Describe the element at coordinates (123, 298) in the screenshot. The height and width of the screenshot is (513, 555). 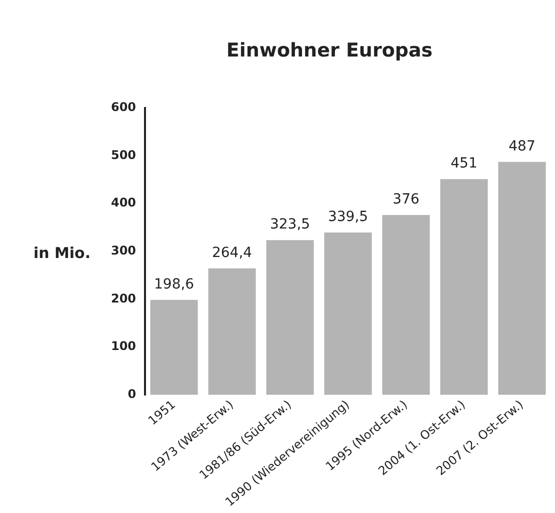
I see `y-tick-label: 200` at that location.